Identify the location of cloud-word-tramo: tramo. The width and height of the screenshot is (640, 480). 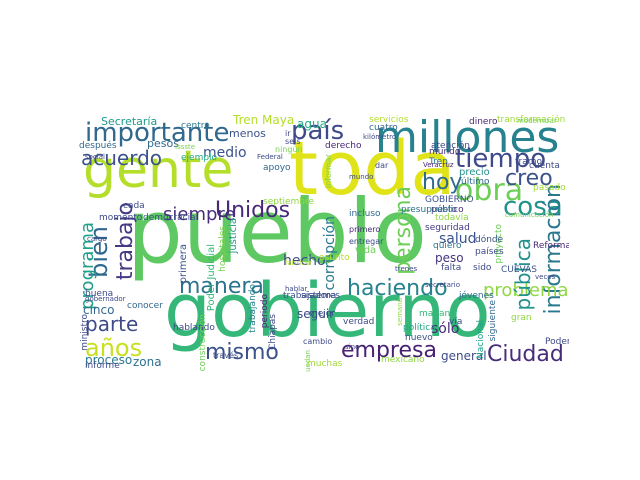
(529, 162).